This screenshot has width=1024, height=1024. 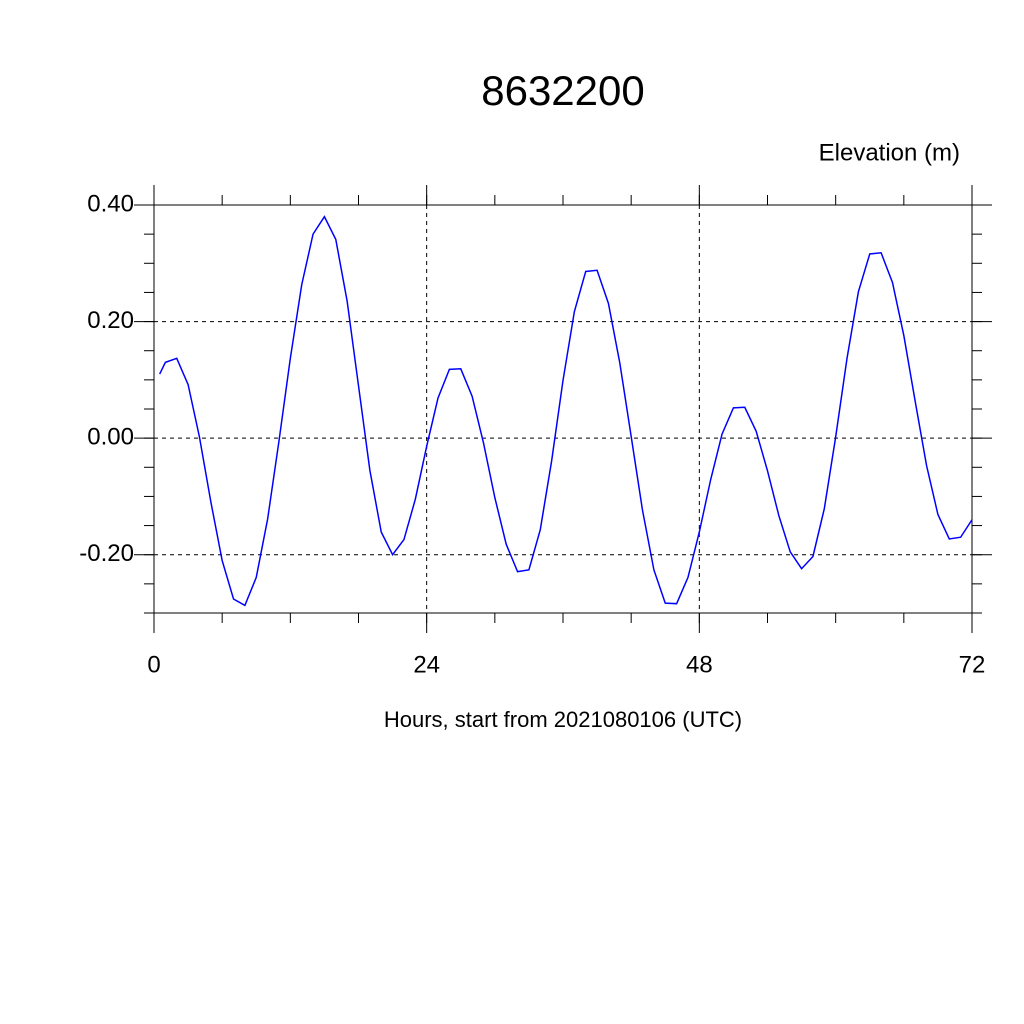 What do you see at coordinates (889, 152) in the screenshot?
I see `y-axis-label: Elevation (m)` at bounding box center [889, 152].